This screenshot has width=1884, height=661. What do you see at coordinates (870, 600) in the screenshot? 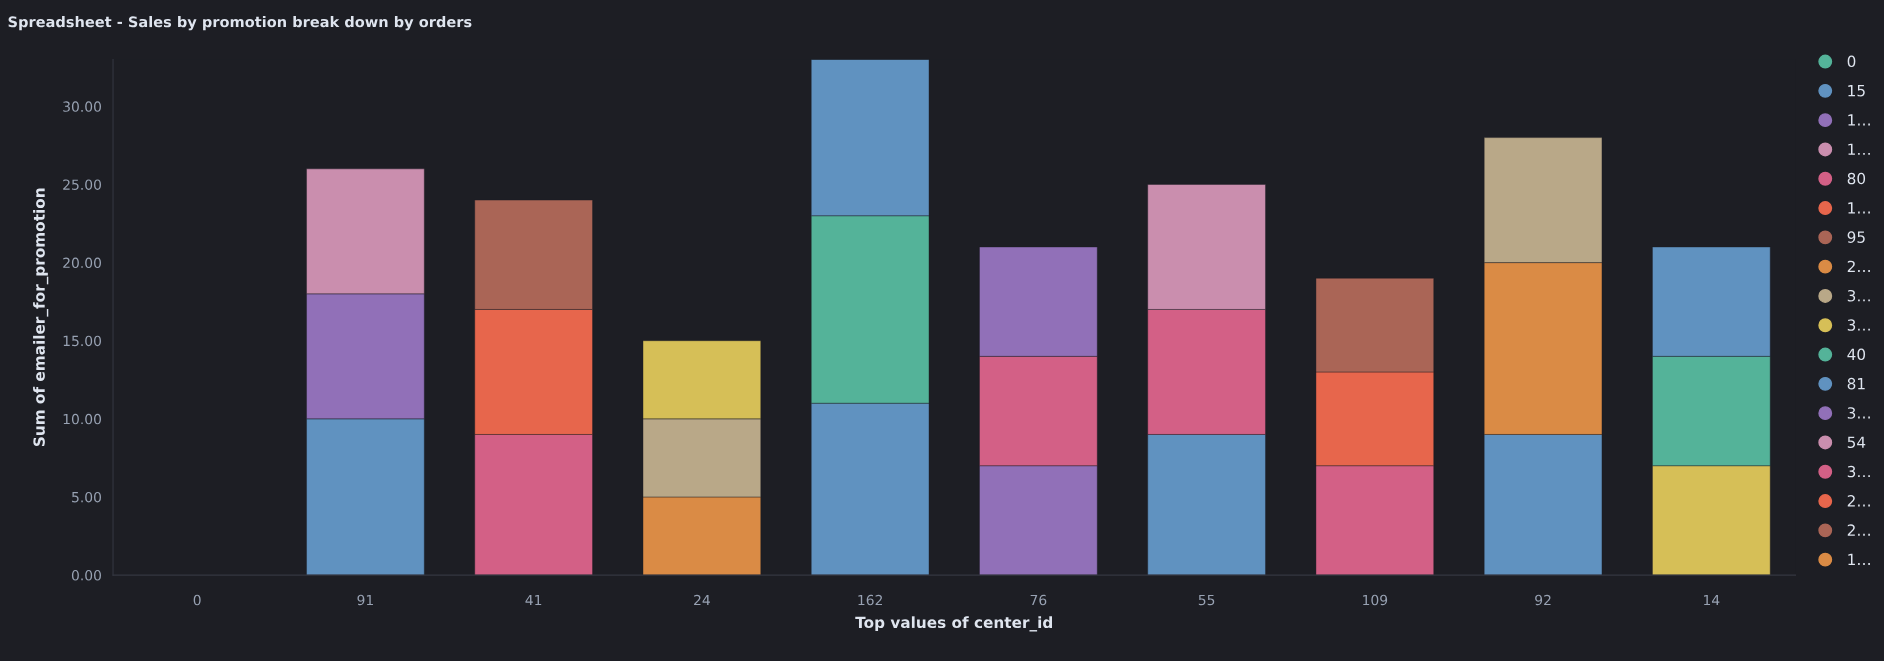
I see `x-tick-label: 162` at bounding box center [870, 600].